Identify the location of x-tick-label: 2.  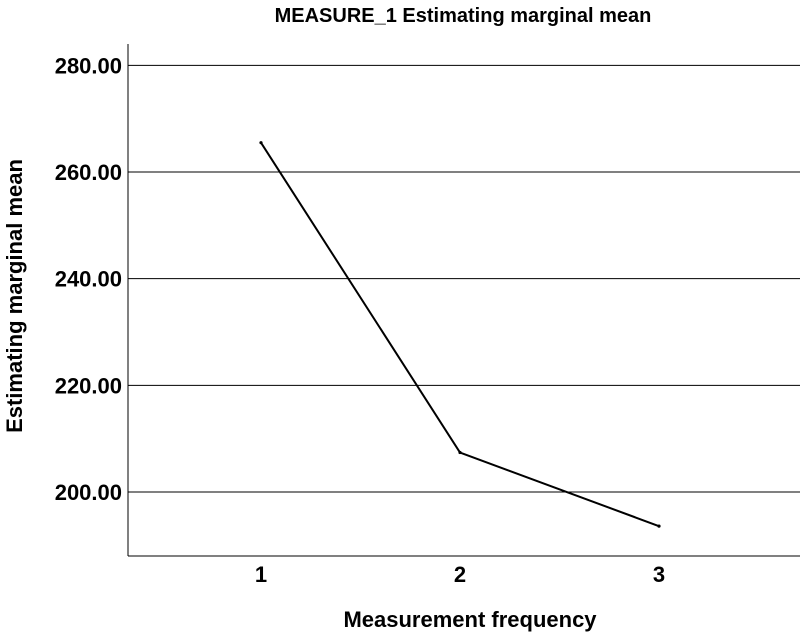
(460, 574).